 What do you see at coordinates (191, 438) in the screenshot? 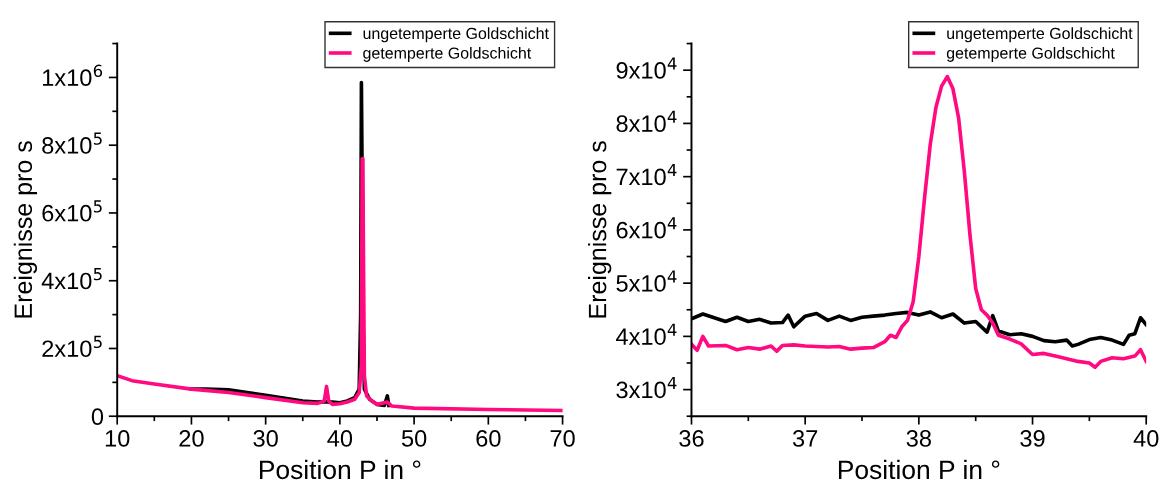
I see `x-tick-label: 20` at bounding box center [191, 438].